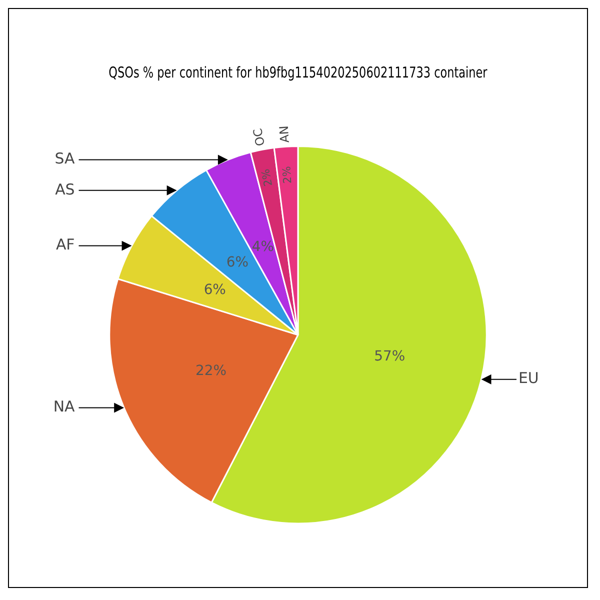 The image size is (600, 600). What do you see at coordinates (528, 378) in the screenshot?
I see `slice-label: EU` at bounding box center [528, 378].